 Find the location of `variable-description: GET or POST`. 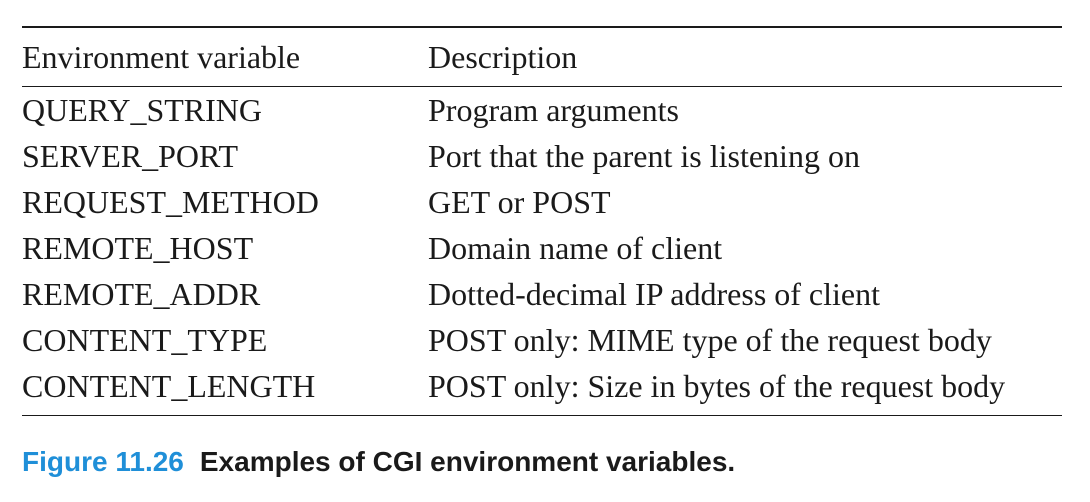

variable-description: GET or POST is located at coordinates (519, 201).